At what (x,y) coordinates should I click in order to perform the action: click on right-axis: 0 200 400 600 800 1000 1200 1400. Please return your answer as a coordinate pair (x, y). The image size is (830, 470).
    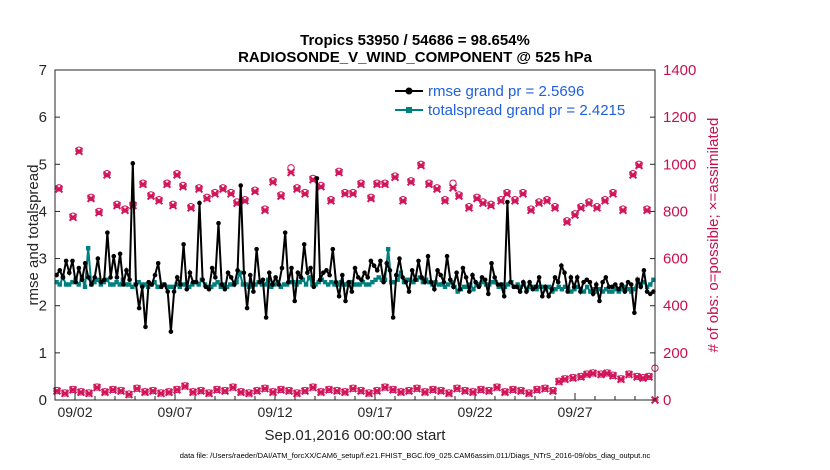
    Looking at the image, I should click on (673, 235).